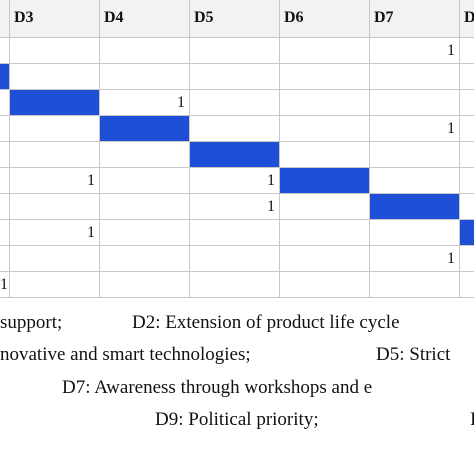 The height and width of the screenshot is (474, 474). I want to click on legend-text: D5: Strict, so click(413, 354).